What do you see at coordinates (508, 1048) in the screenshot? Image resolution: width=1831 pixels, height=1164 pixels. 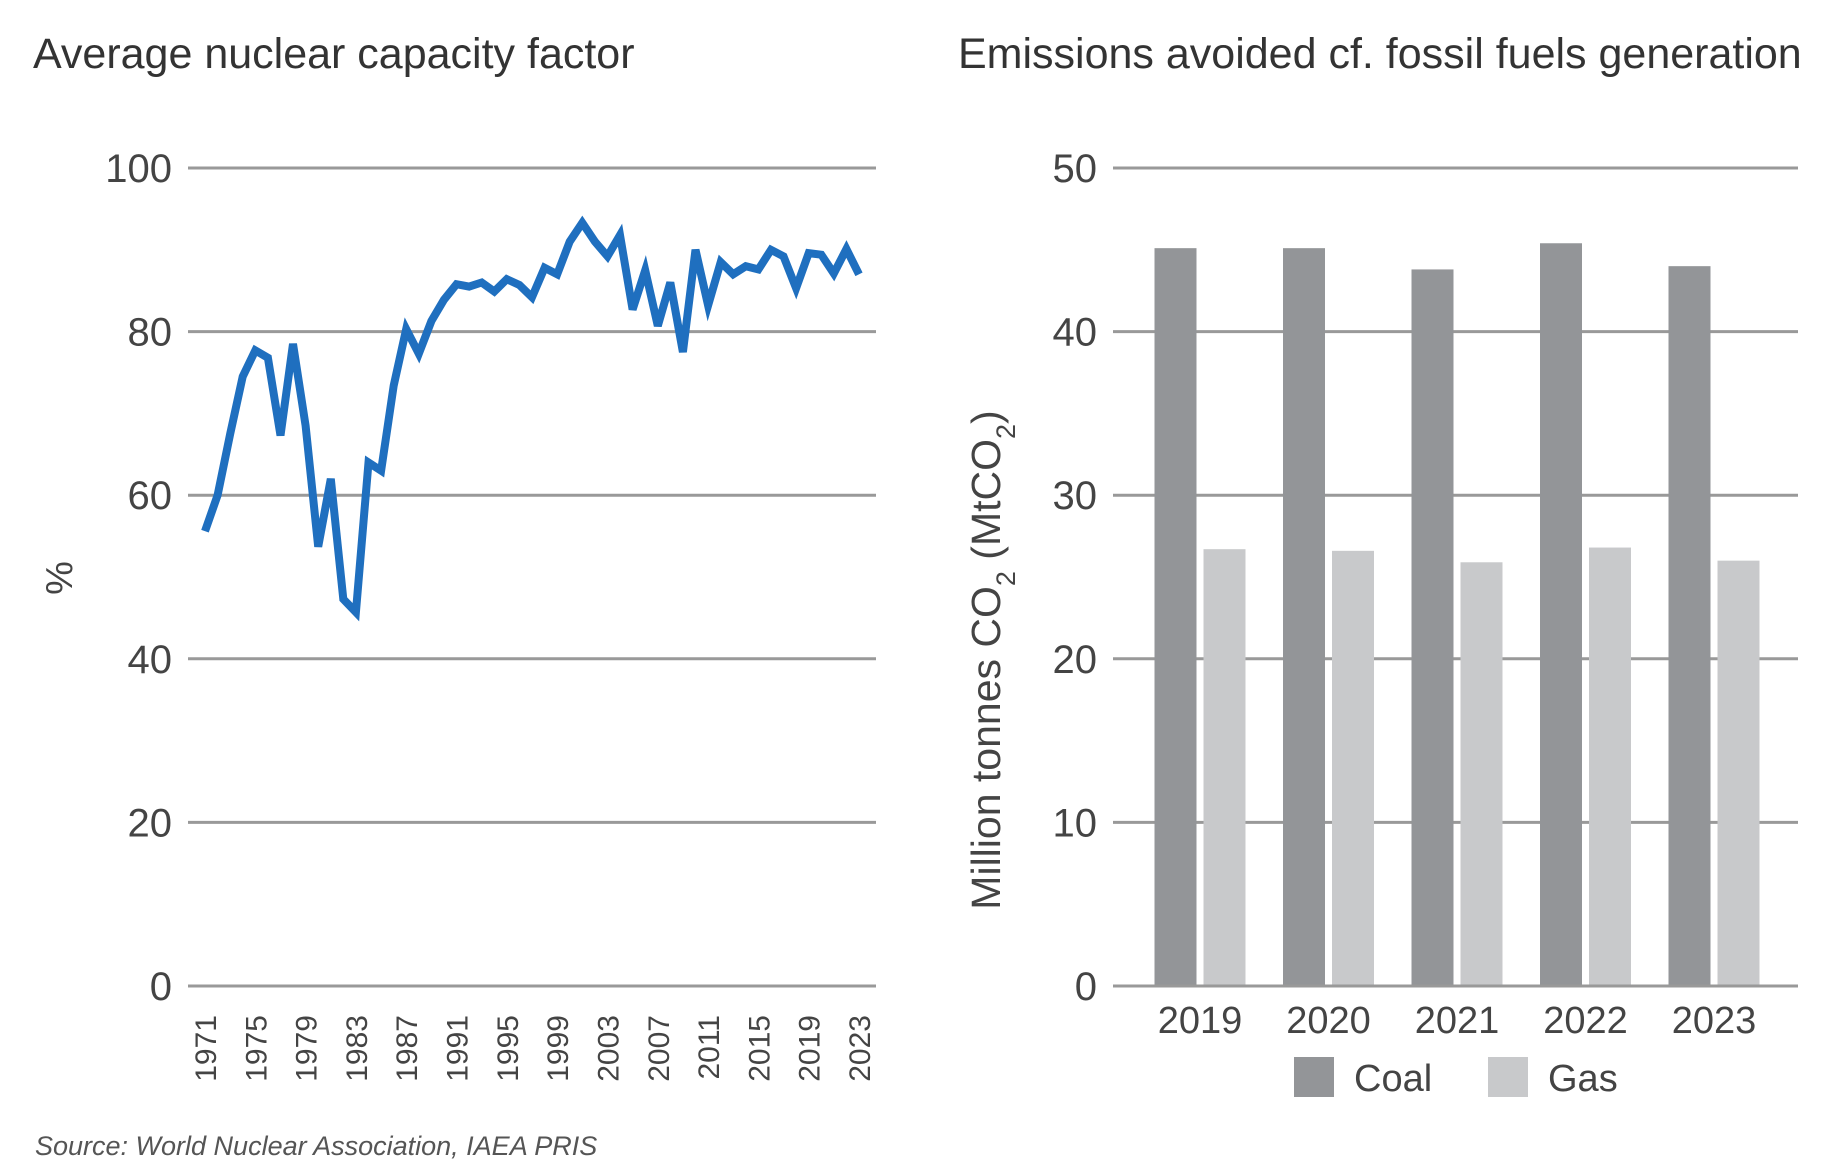 I see `left-x-tick-label: 1995` at bounding box center [508, 1048].